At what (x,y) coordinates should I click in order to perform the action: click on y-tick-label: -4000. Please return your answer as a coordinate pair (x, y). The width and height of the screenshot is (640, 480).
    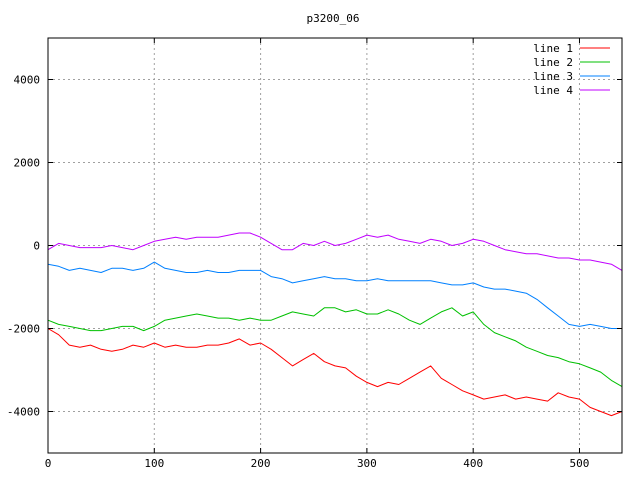
    Looking at the image, I should click on (23, 412).